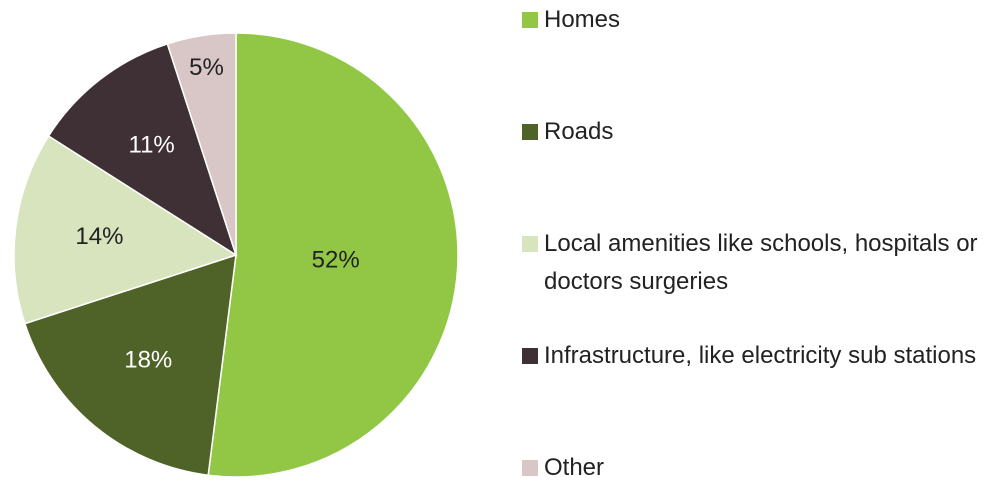  Describe the element at coordinates (757, 132) in the screenshot. I see `legend-item: Roads` at that location.